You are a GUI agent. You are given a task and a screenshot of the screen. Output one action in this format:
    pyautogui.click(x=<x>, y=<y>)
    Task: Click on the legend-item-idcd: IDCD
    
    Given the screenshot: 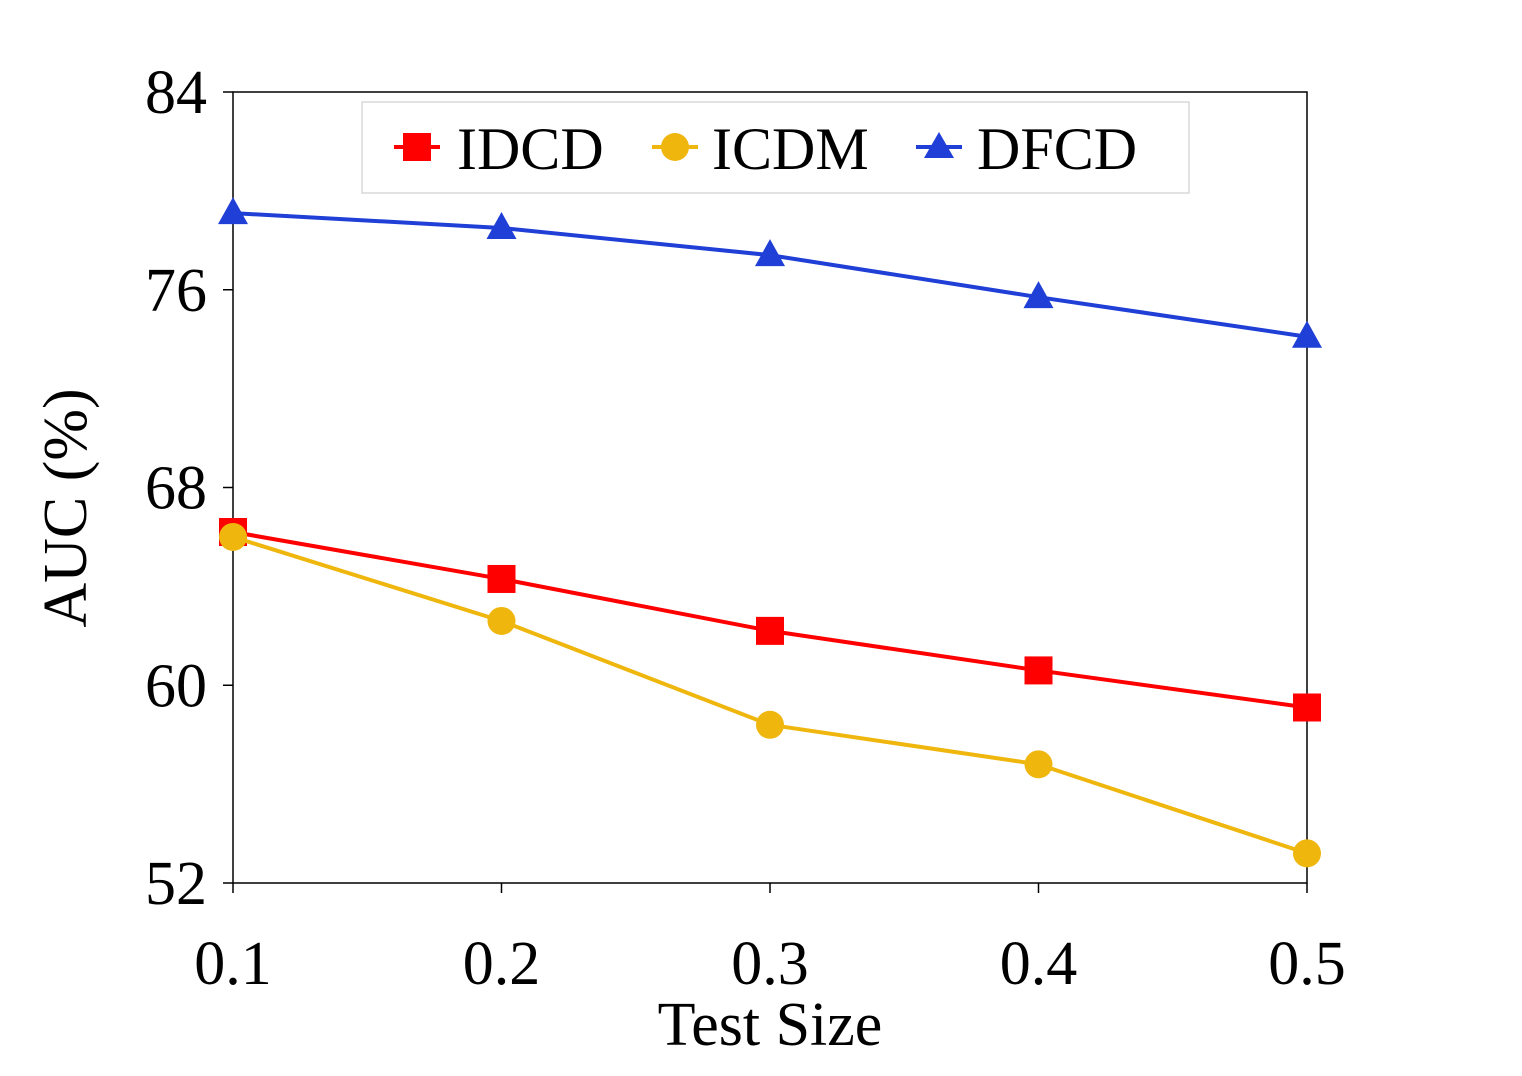 What is the action you would take?
    pyautogui.click(x=499, y=149)
    